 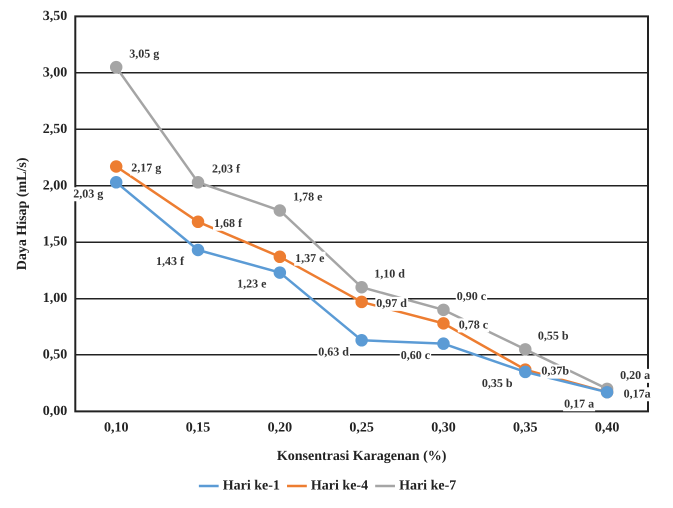 What do you see at coordinates (607, 428) in the screenshot?
I see `x-tick-label: 0,40` at bounding box center [607, 428].